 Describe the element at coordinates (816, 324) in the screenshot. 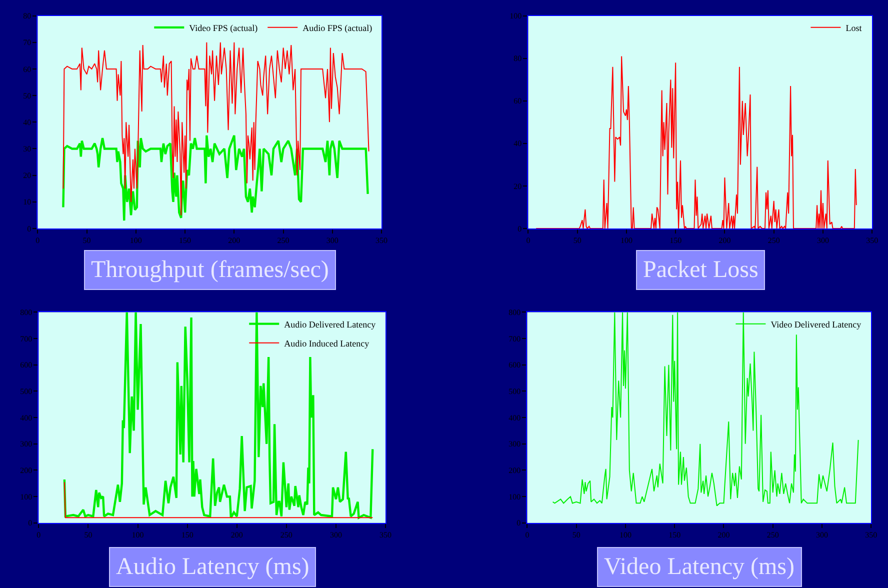

I see `legend-label: Video Delivered Latency` at that location.